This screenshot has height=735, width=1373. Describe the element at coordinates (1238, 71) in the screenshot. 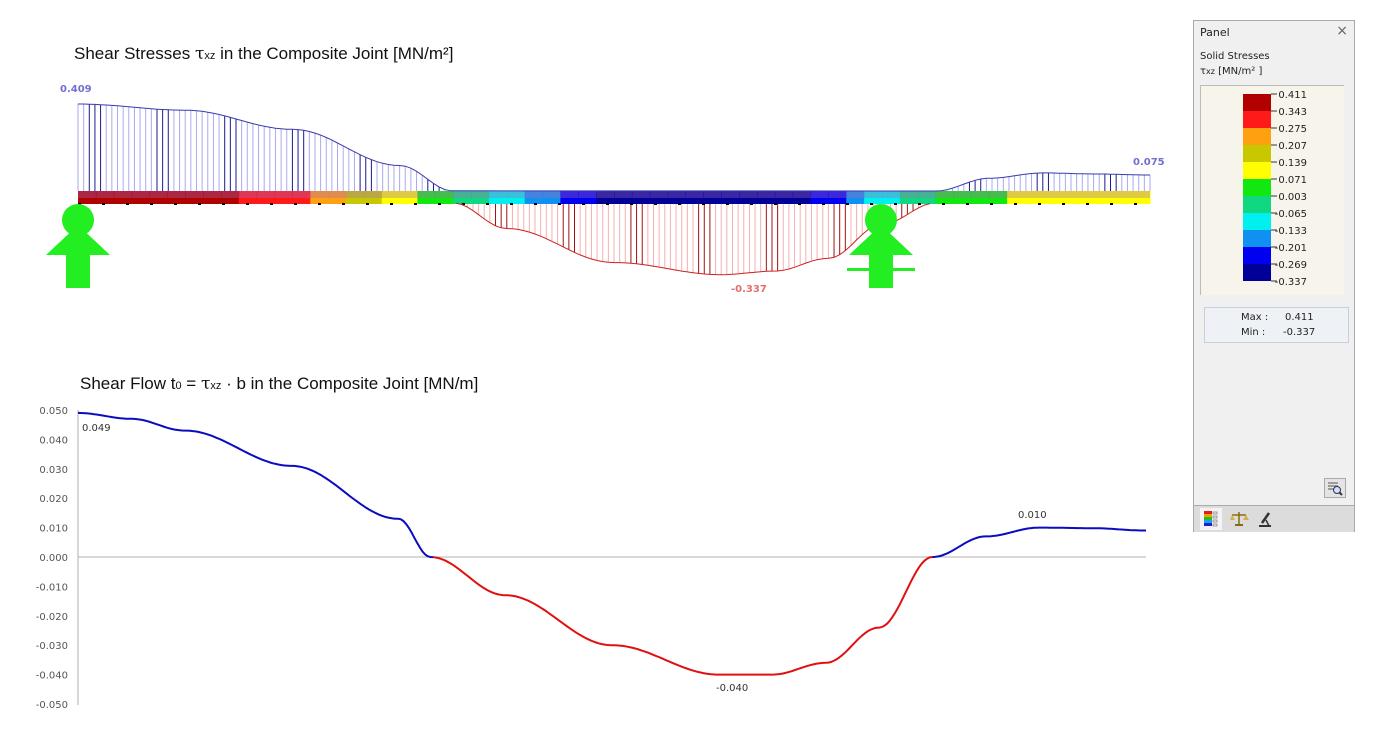

I see `unit-text: [MN/m² ]` at that location.